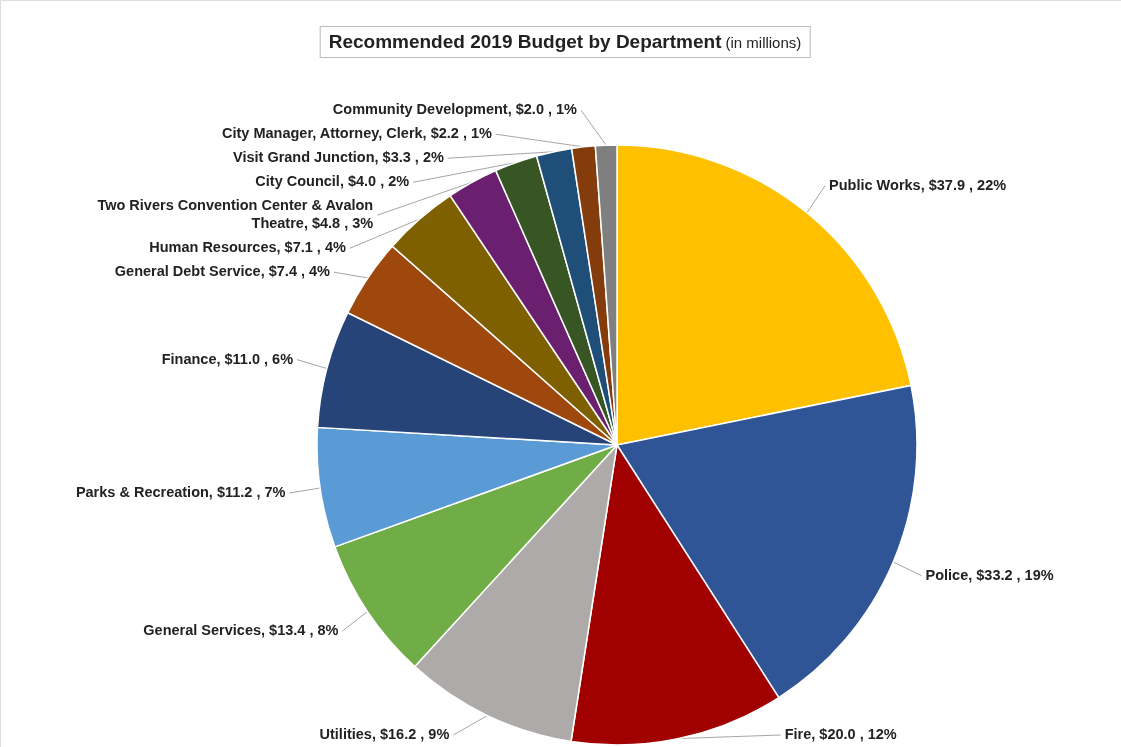 This screenshot has width=1121, height=747. Describe the element at coordinates (384, 734) in the screenshot. I see `slice-label: Utilities, $16.2 , 9%` at that location.